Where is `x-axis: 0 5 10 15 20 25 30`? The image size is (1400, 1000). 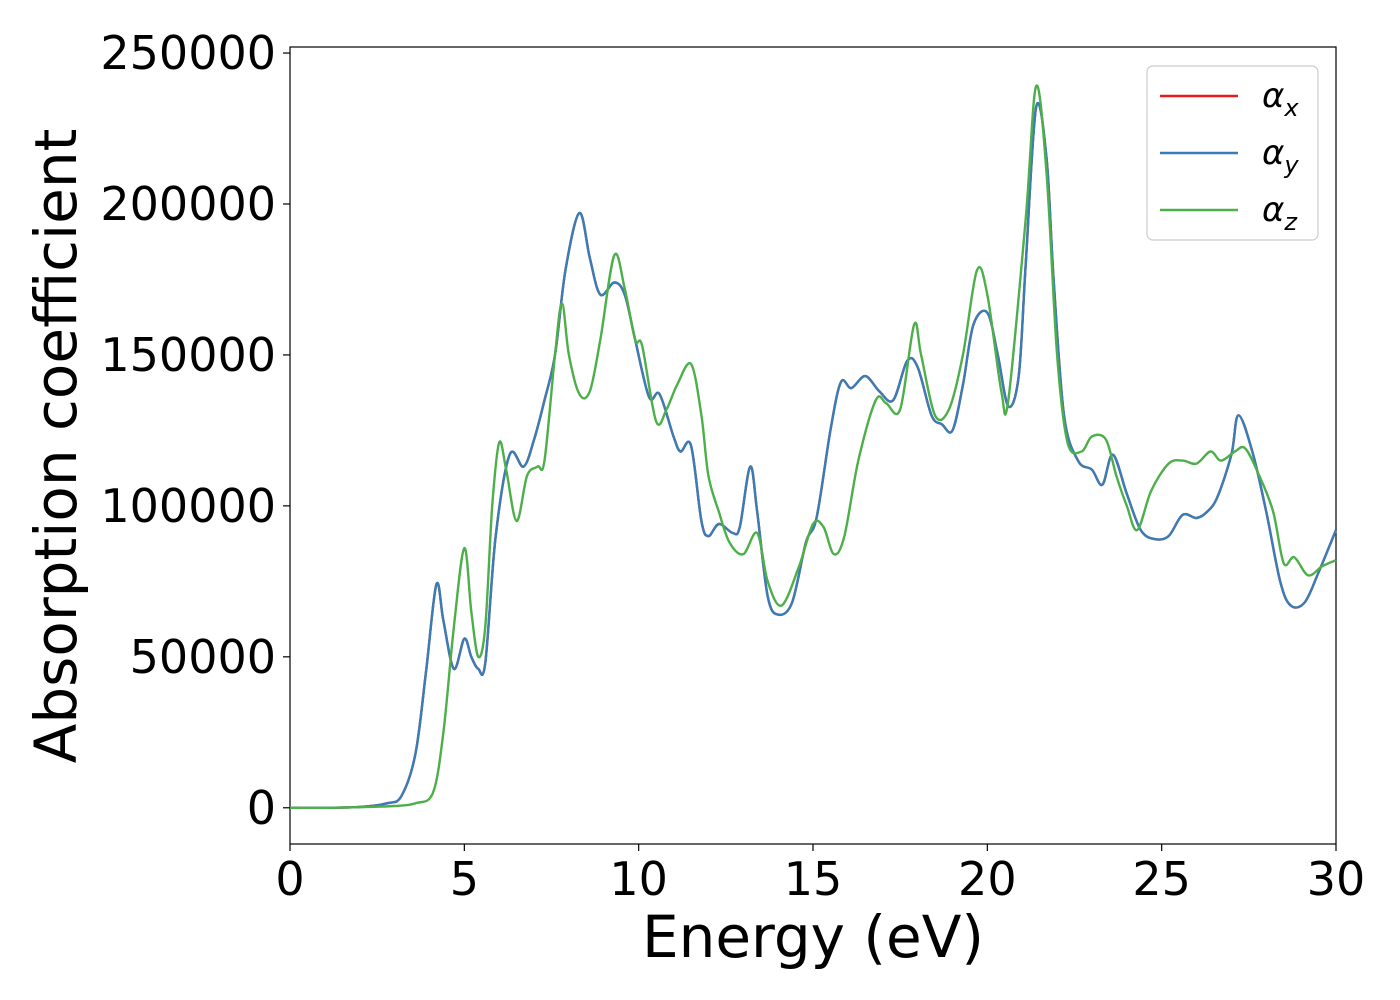
x-axis: 0 5 10 15 20 25 30 is located at coordinates (820, 875).